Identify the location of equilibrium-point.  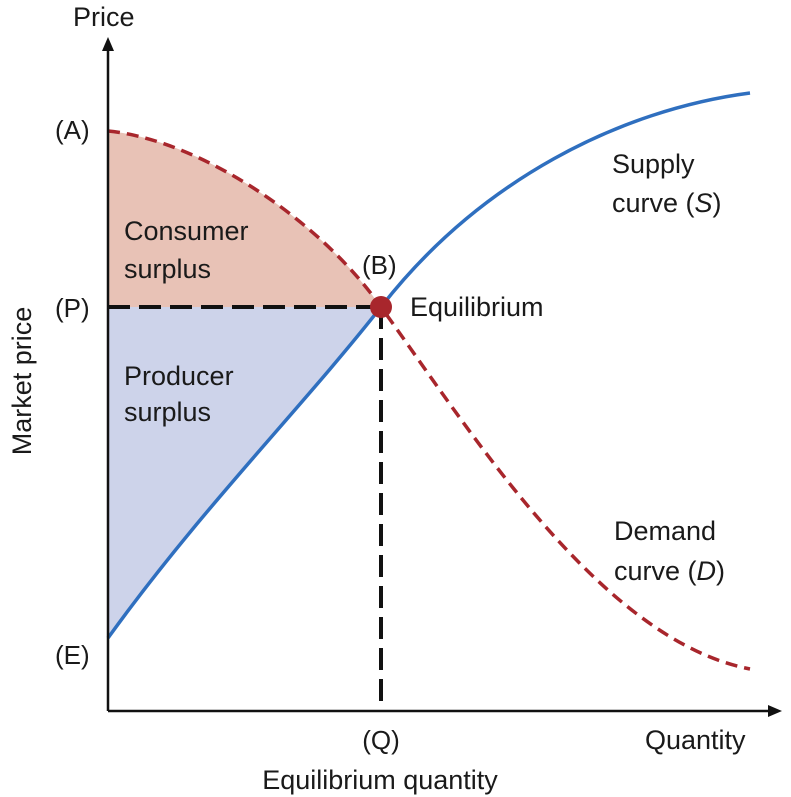
(381, 307).